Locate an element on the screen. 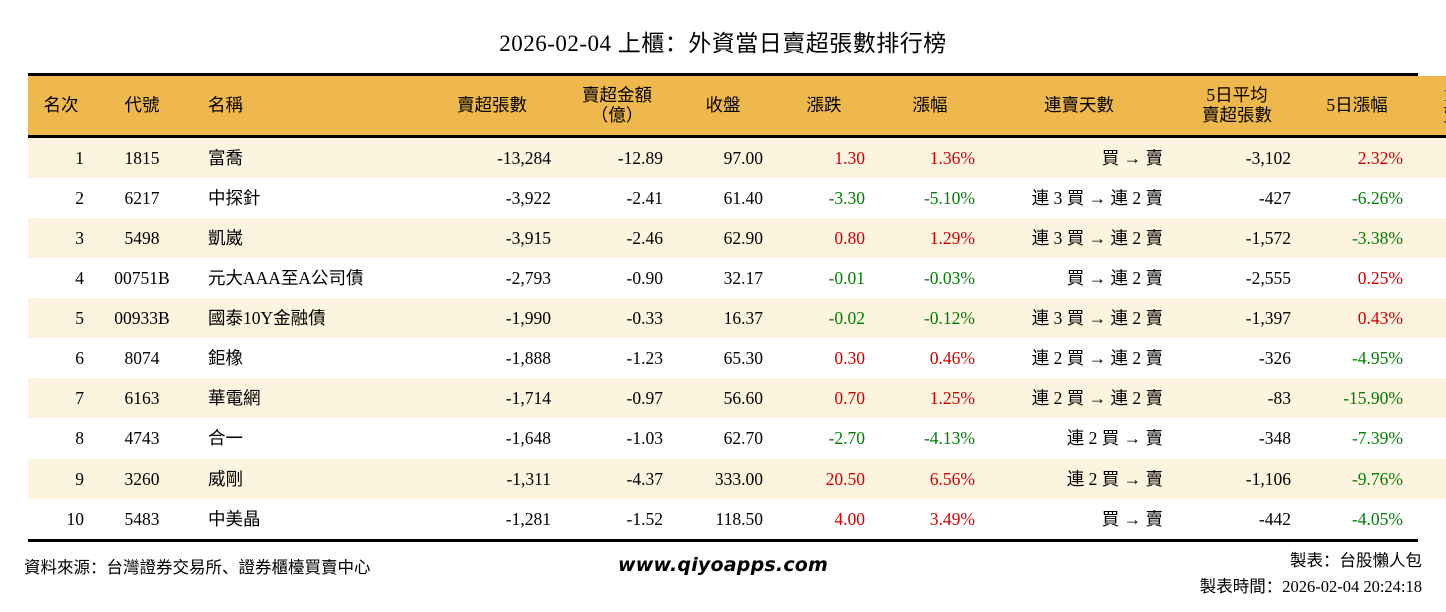  cell-volume: -1,648 is located at coordinates (528, 438).